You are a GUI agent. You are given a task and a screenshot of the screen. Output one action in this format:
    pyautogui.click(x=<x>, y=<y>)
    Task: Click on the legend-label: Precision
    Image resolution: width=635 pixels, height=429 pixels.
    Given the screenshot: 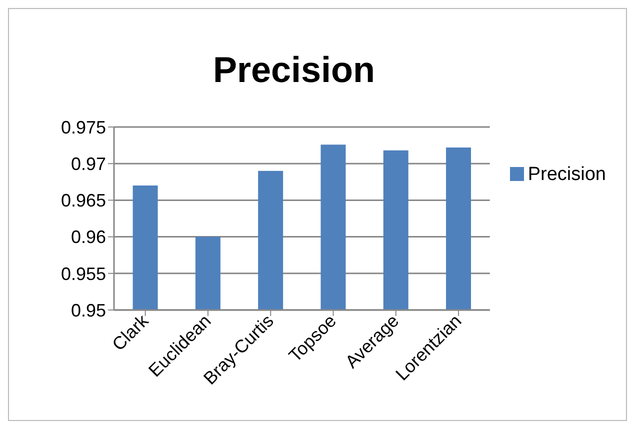 What is the action you would take?
    pyautogui.click(x=567, y=174)
    